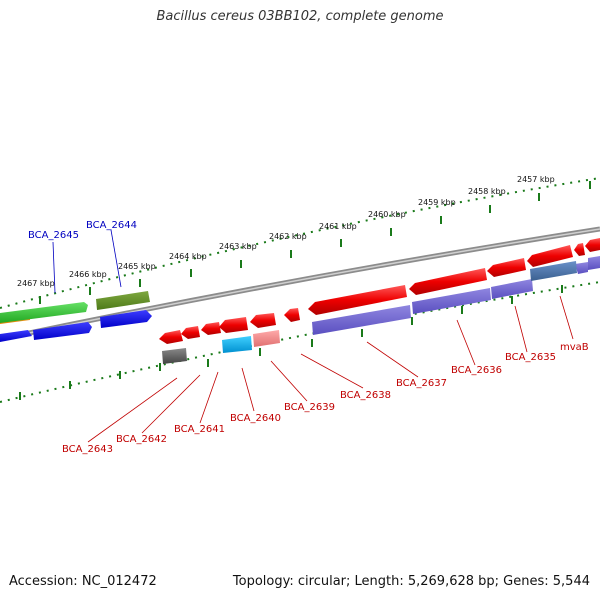 This screenshot has height=600, width=600. Describe the element at coordinates (581, 268) in the screenshot. I see `gene-feature-purple-right` at that location.